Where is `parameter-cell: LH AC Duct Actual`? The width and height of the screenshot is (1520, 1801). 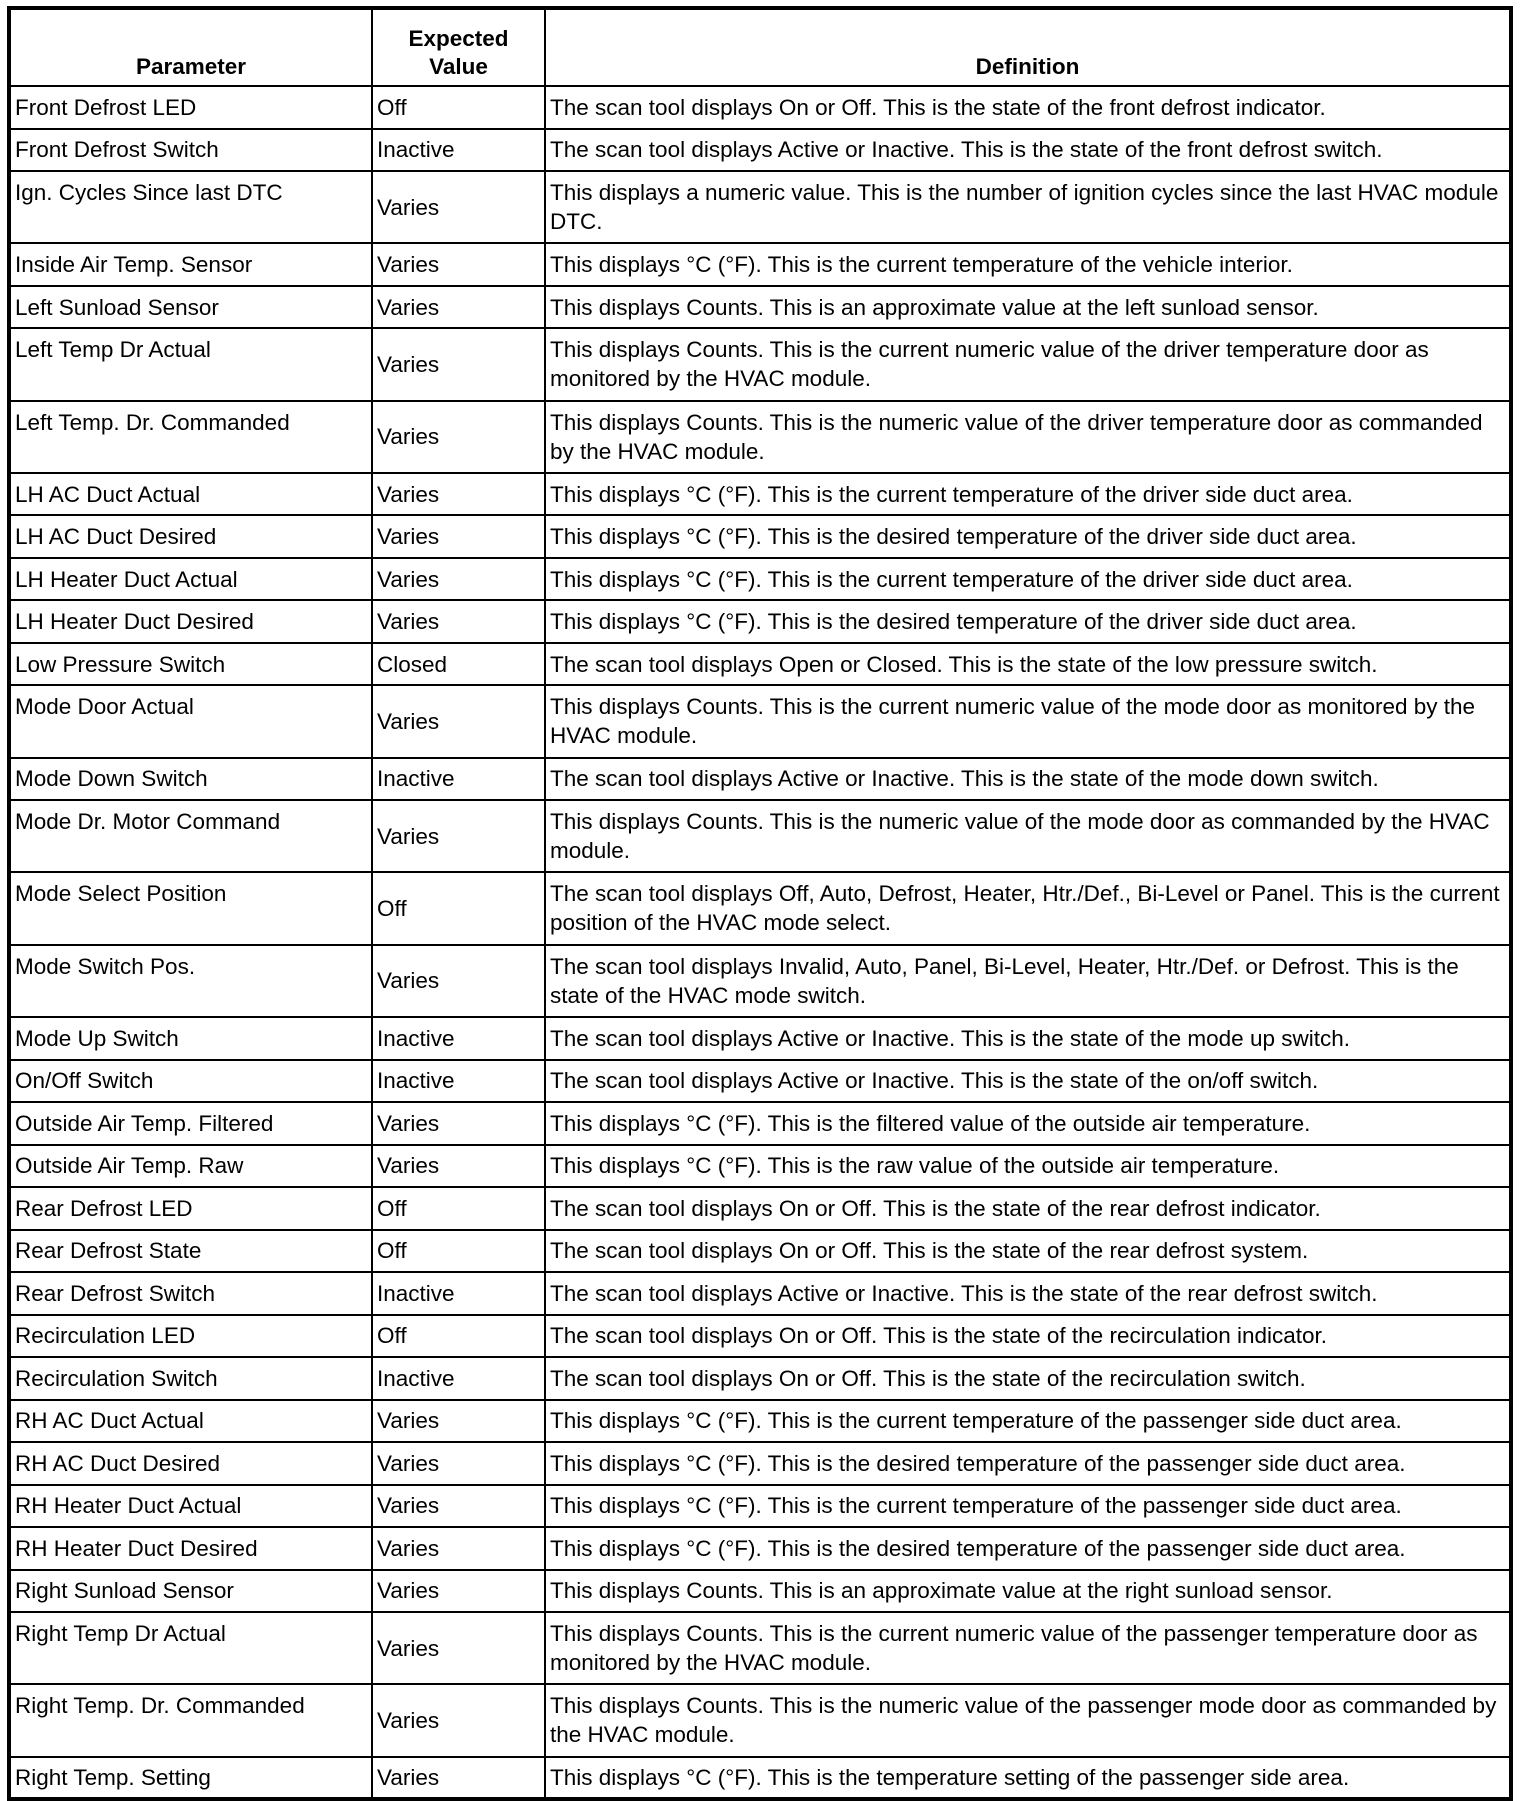 parameter-cell: LH AC Duct Actual is located at coordinates (190, 494).